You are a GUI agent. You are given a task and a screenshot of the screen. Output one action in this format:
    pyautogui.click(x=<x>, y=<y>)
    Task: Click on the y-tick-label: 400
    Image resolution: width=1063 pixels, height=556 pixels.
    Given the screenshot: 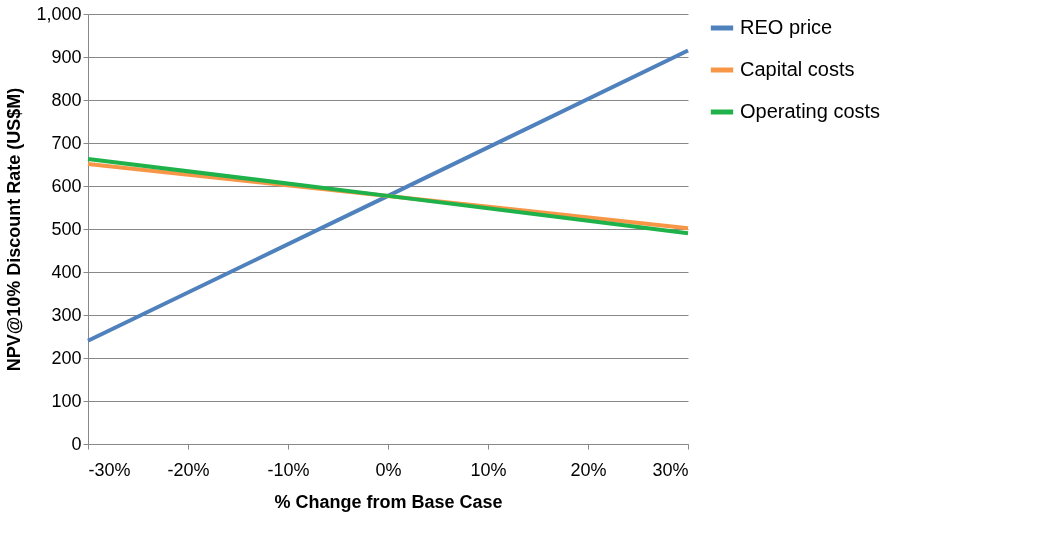 What is the action you would take?
    pyautogui.click(x=66, y=271)
    